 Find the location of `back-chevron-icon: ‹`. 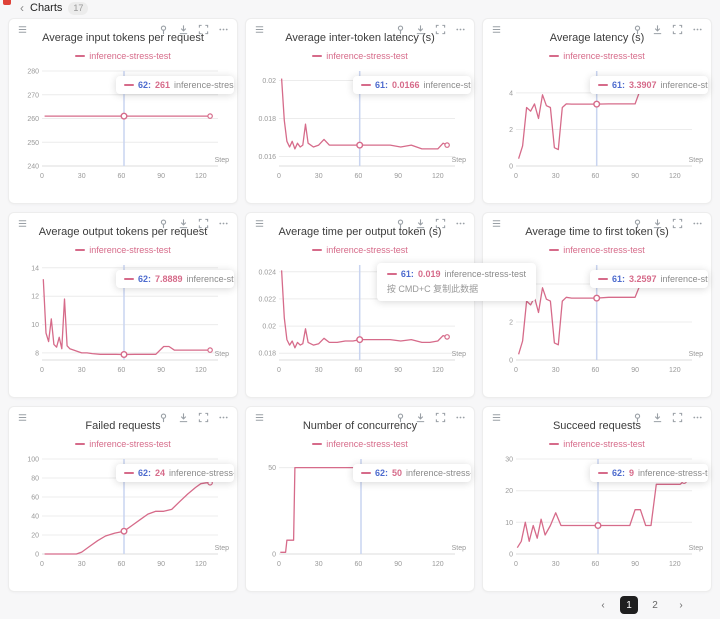

back-chevron-icon: ‹ is located at coordinates (22, 8).